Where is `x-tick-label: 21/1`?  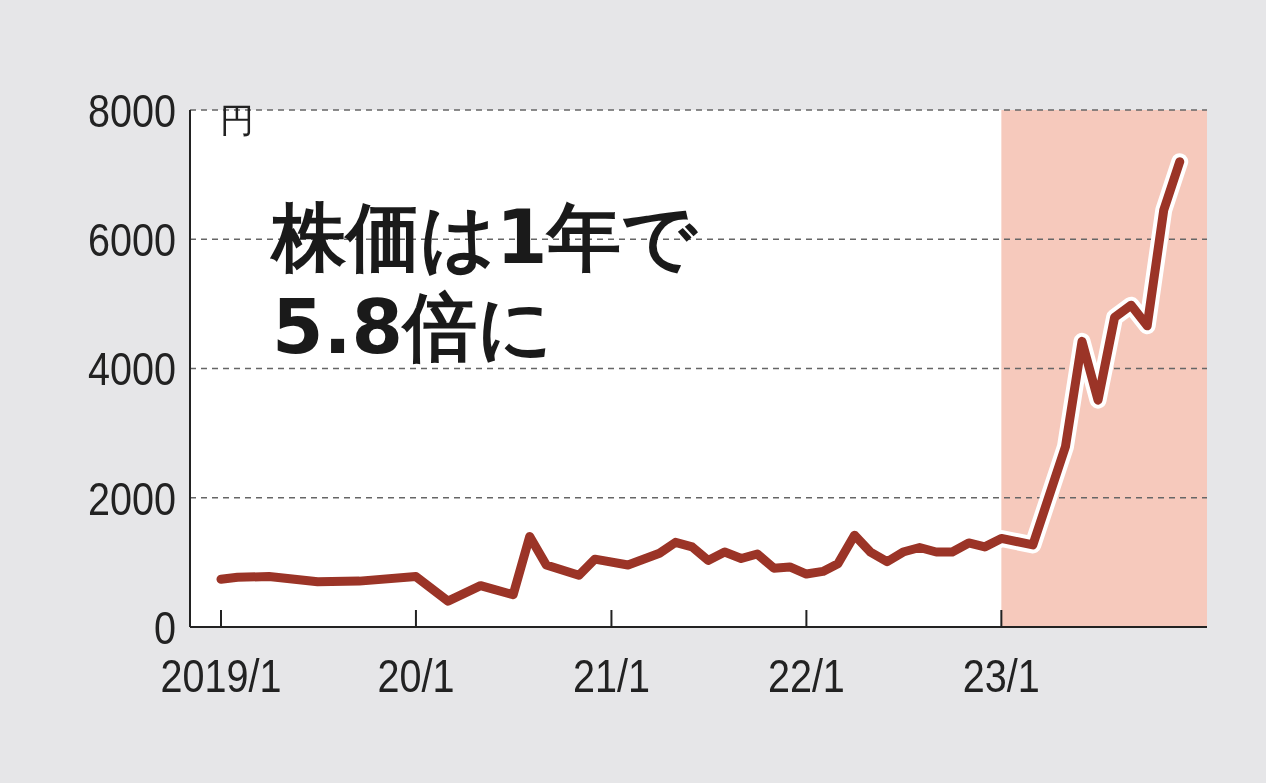 x-tick-label: 21/1 is located at coordinates (611, 676).